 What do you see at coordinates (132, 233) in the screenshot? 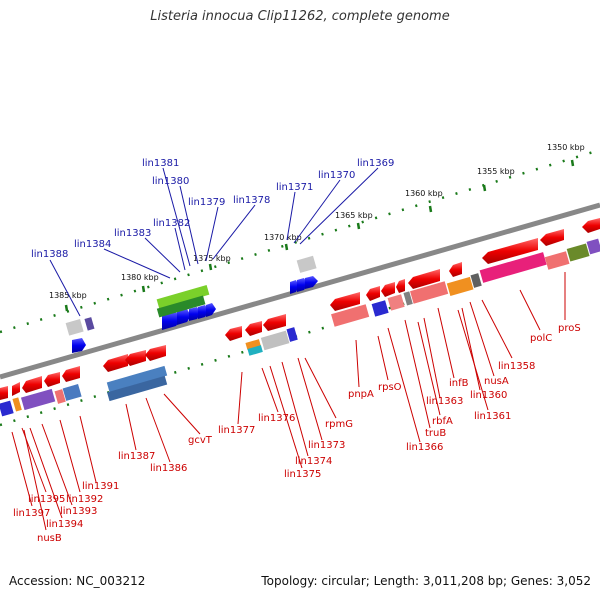
I see `gene-label: lin1383` at bounding box center [132, 233].